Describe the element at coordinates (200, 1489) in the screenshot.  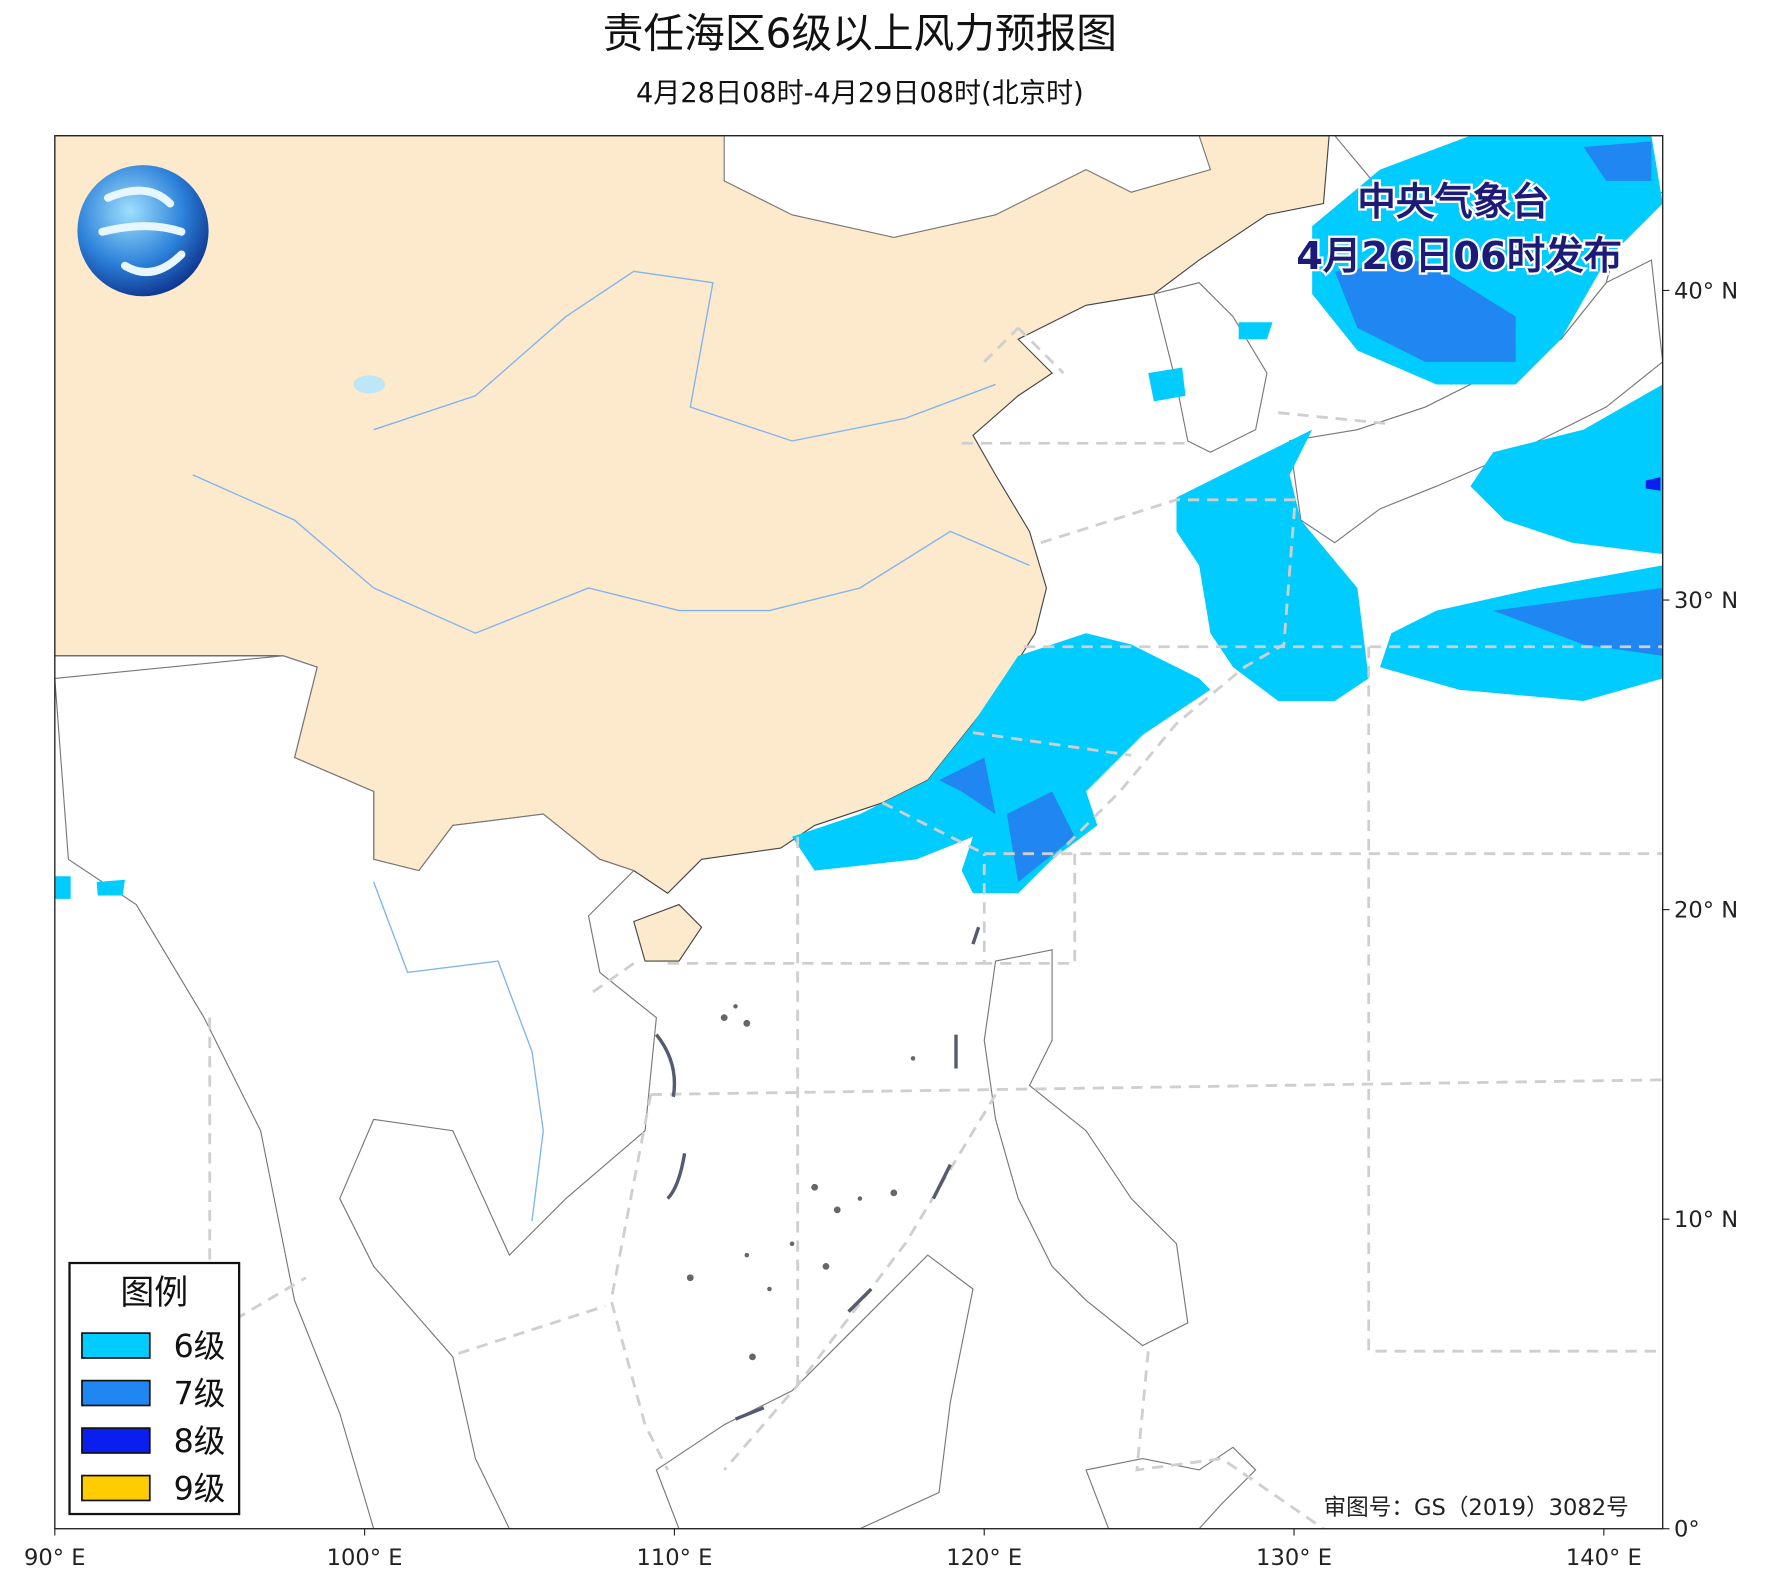
I see `legend-label: 9级` at that location.